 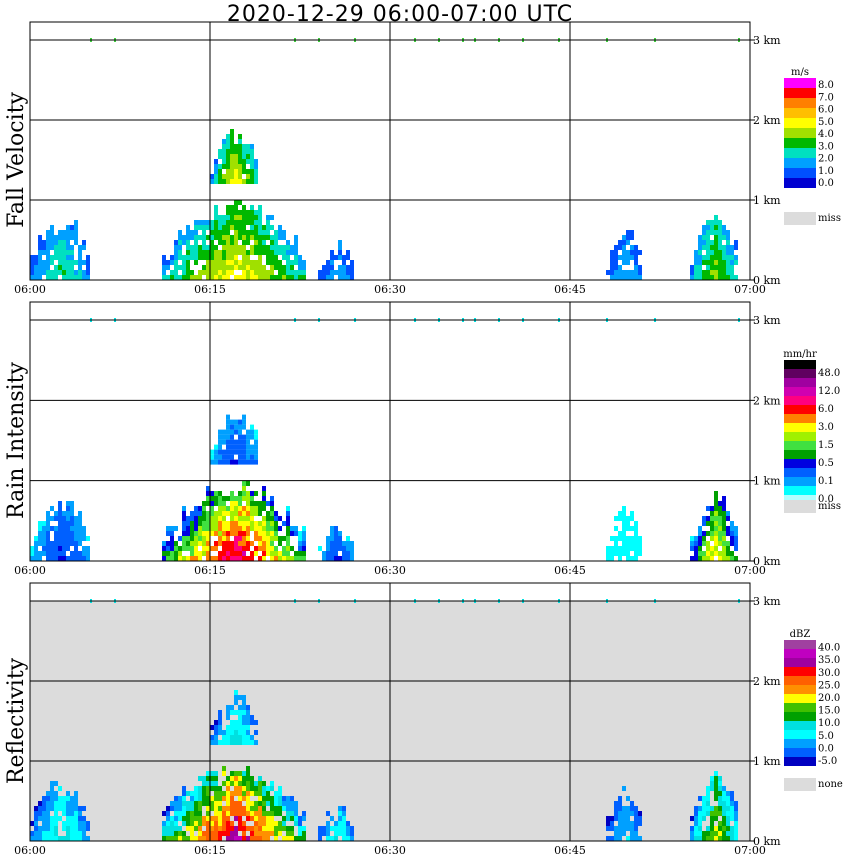 I want to click on legend-swatch, so click(x=800, y=409).